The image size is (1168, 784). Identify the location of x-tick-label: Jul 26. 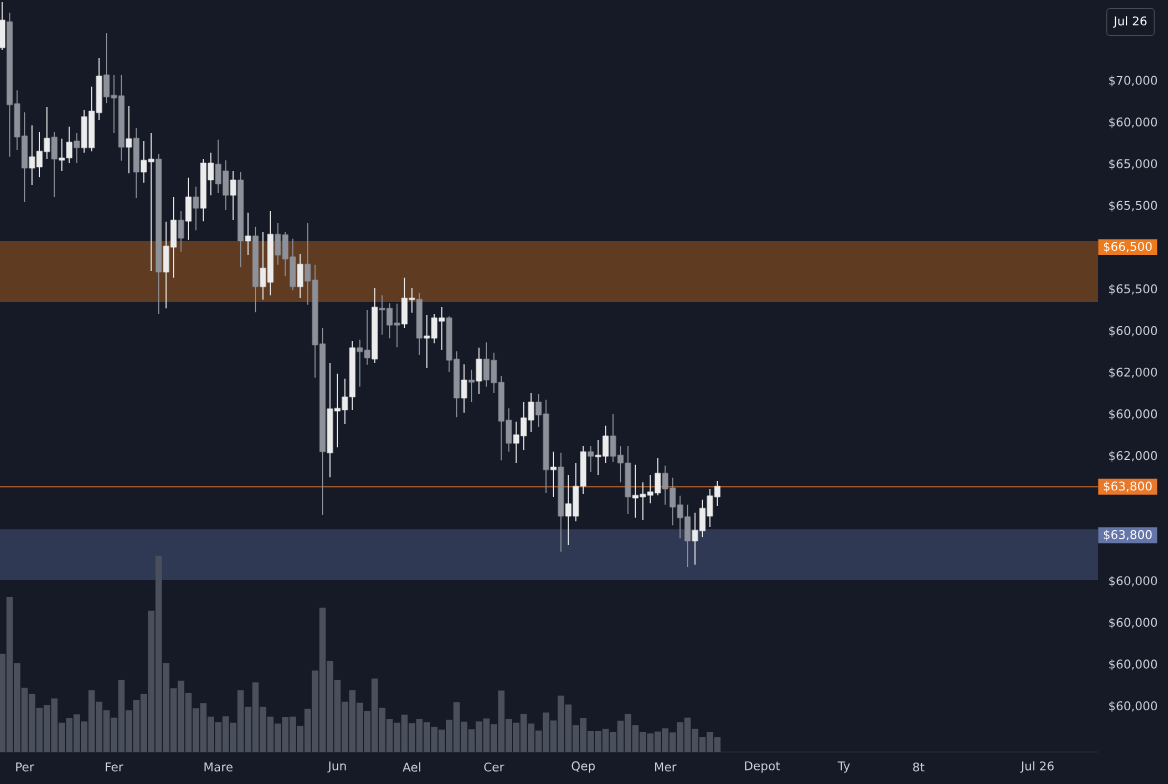
(1037, 767).